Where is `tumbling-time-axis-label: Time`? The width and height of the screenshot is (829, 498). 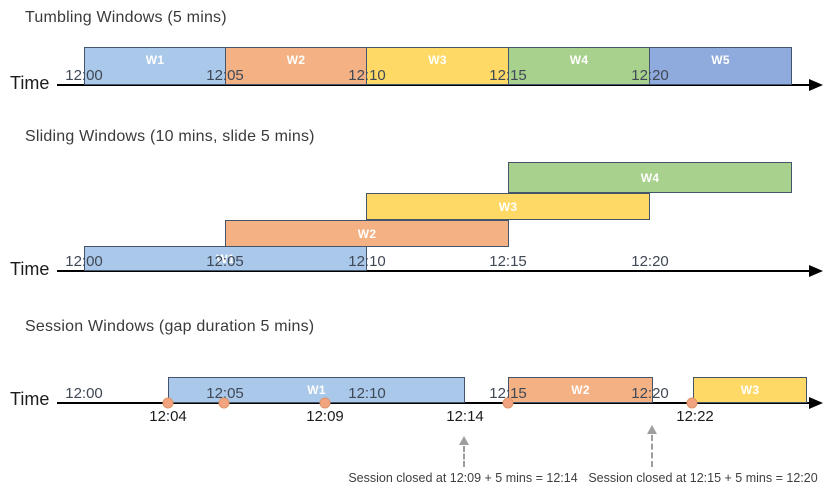 tumbling-time-axis-label: Time is located at coordinates (30, 83).